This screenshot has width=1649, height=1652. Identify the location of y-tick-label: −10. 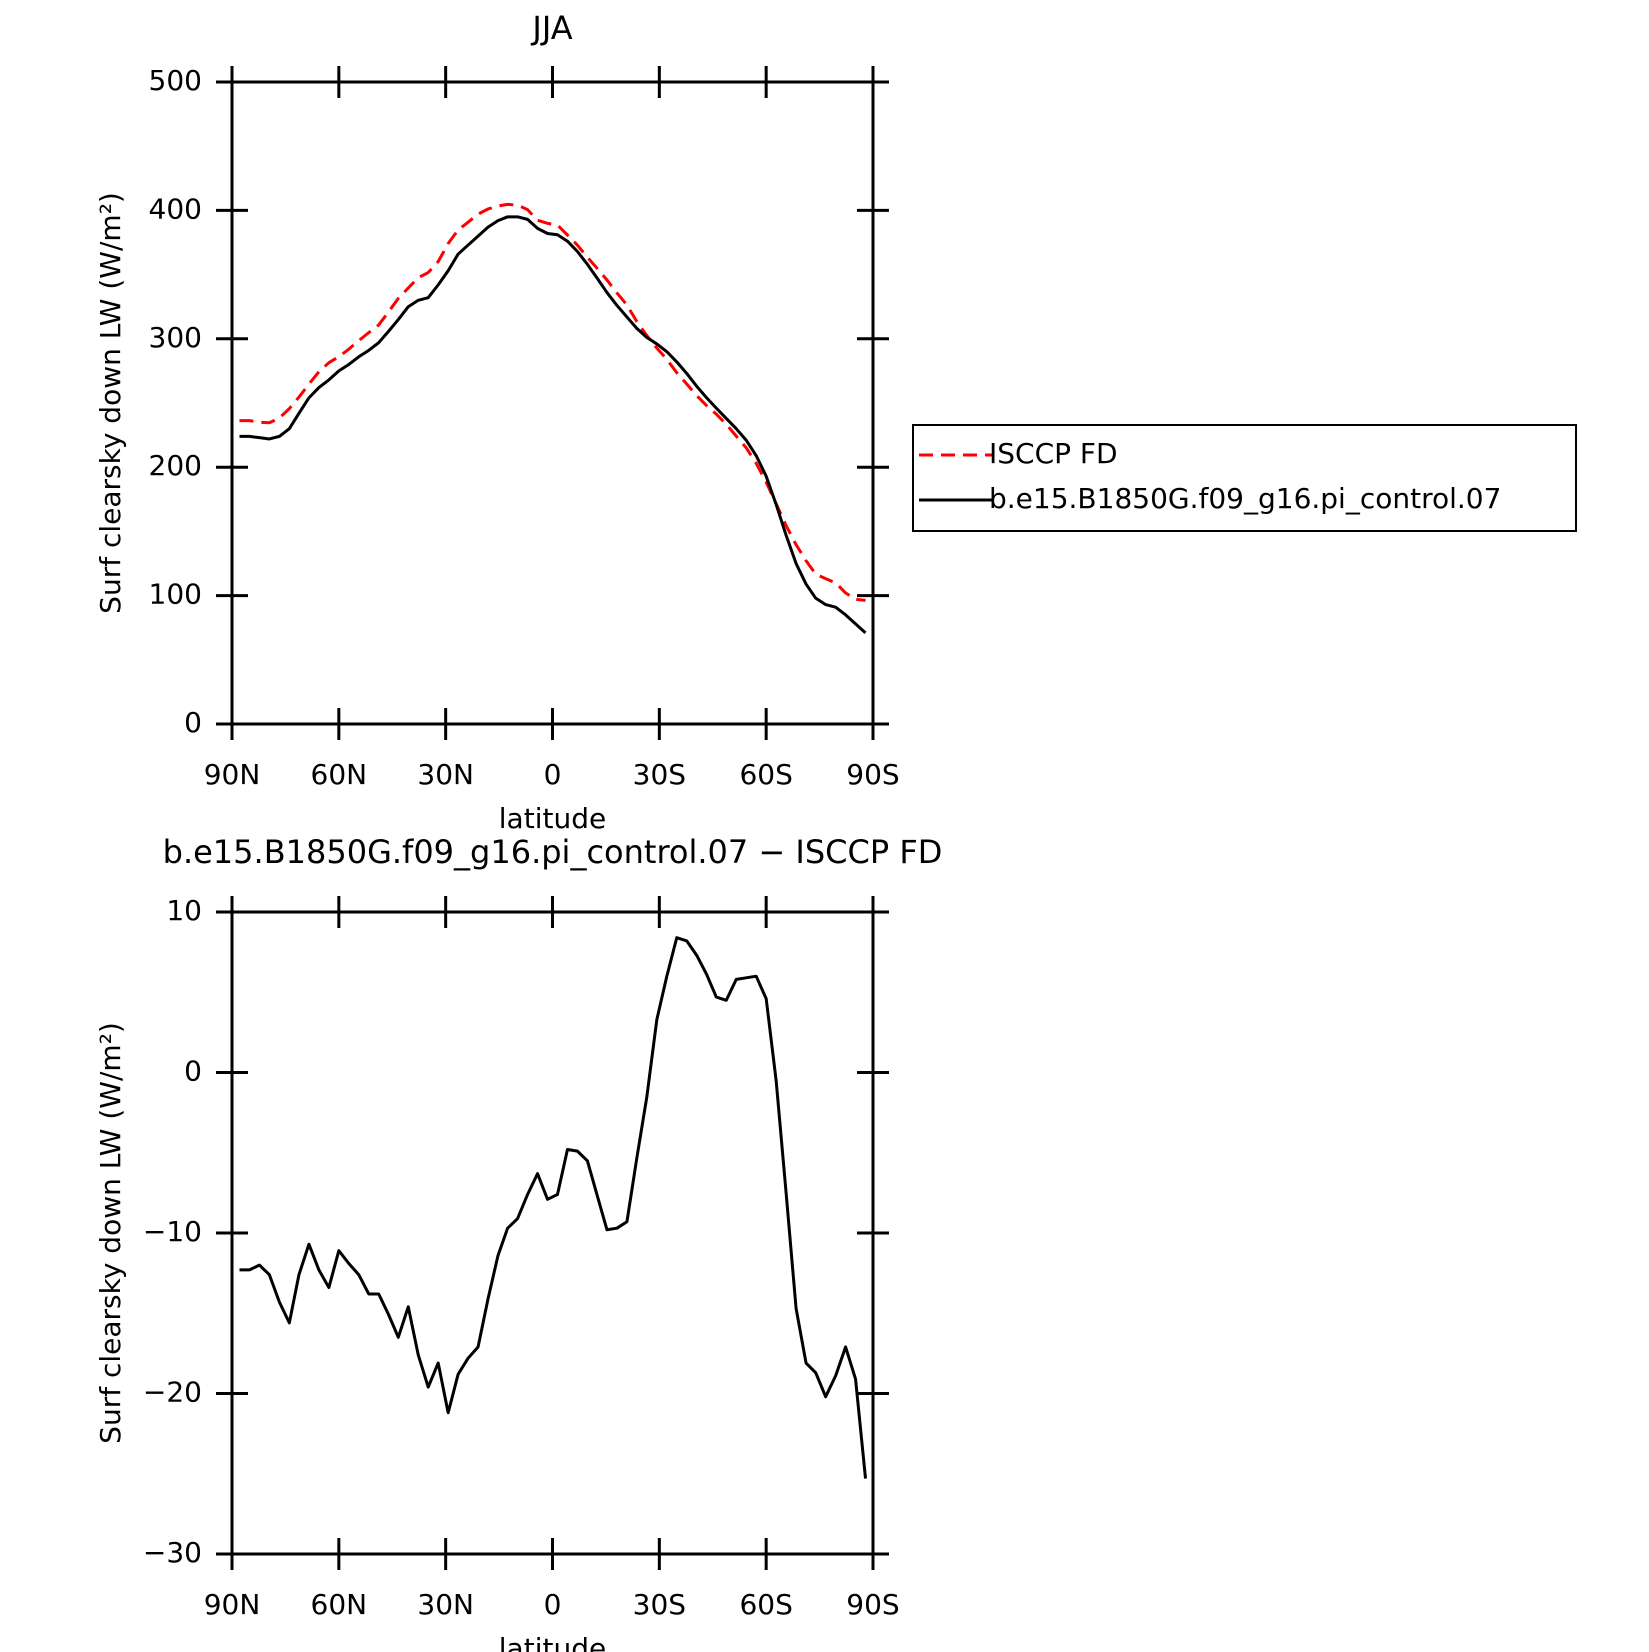
(172, 1231).